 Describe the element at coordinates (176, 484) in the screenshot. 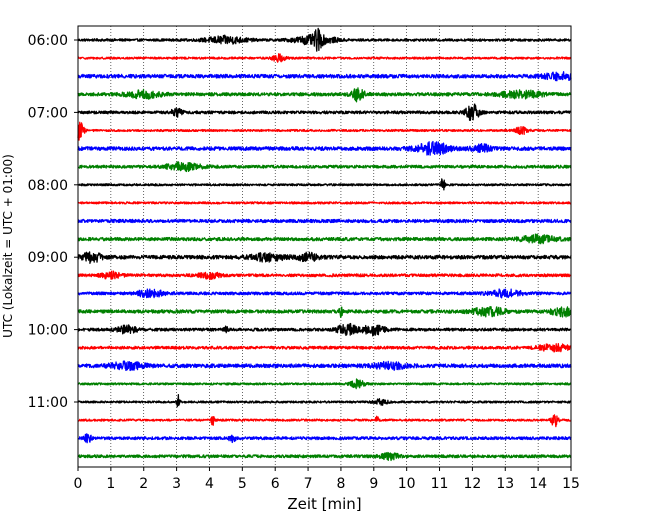

I see `x-tick-label-3: 3` at that location.